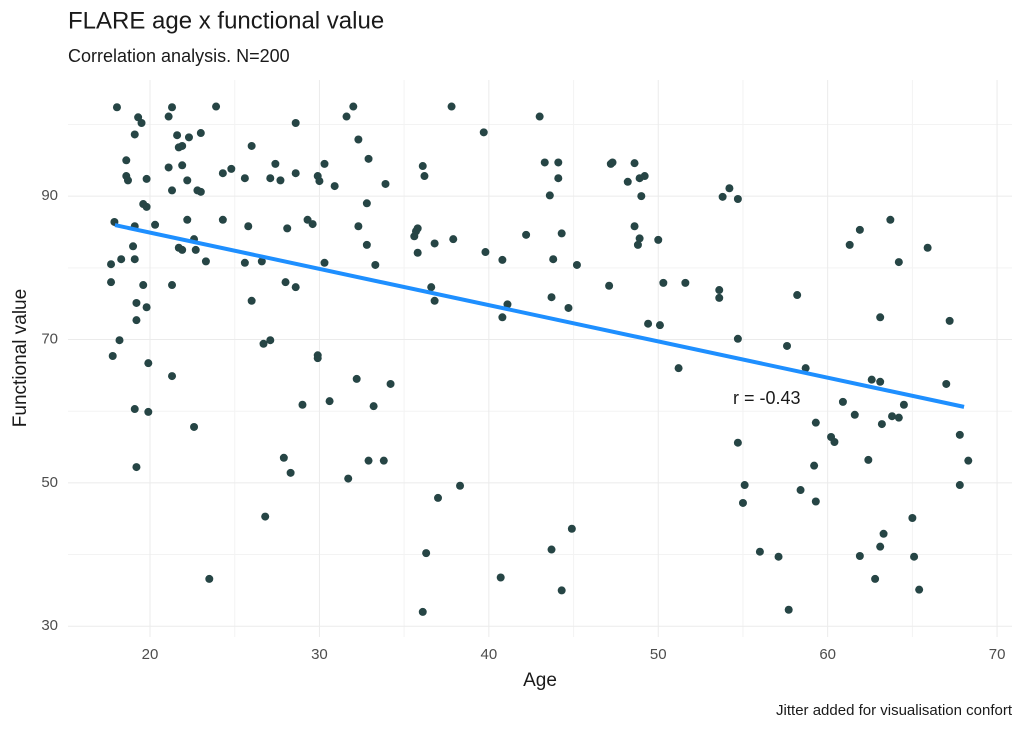  I want to click on annotation: r = -0.43, so click(767, 398).